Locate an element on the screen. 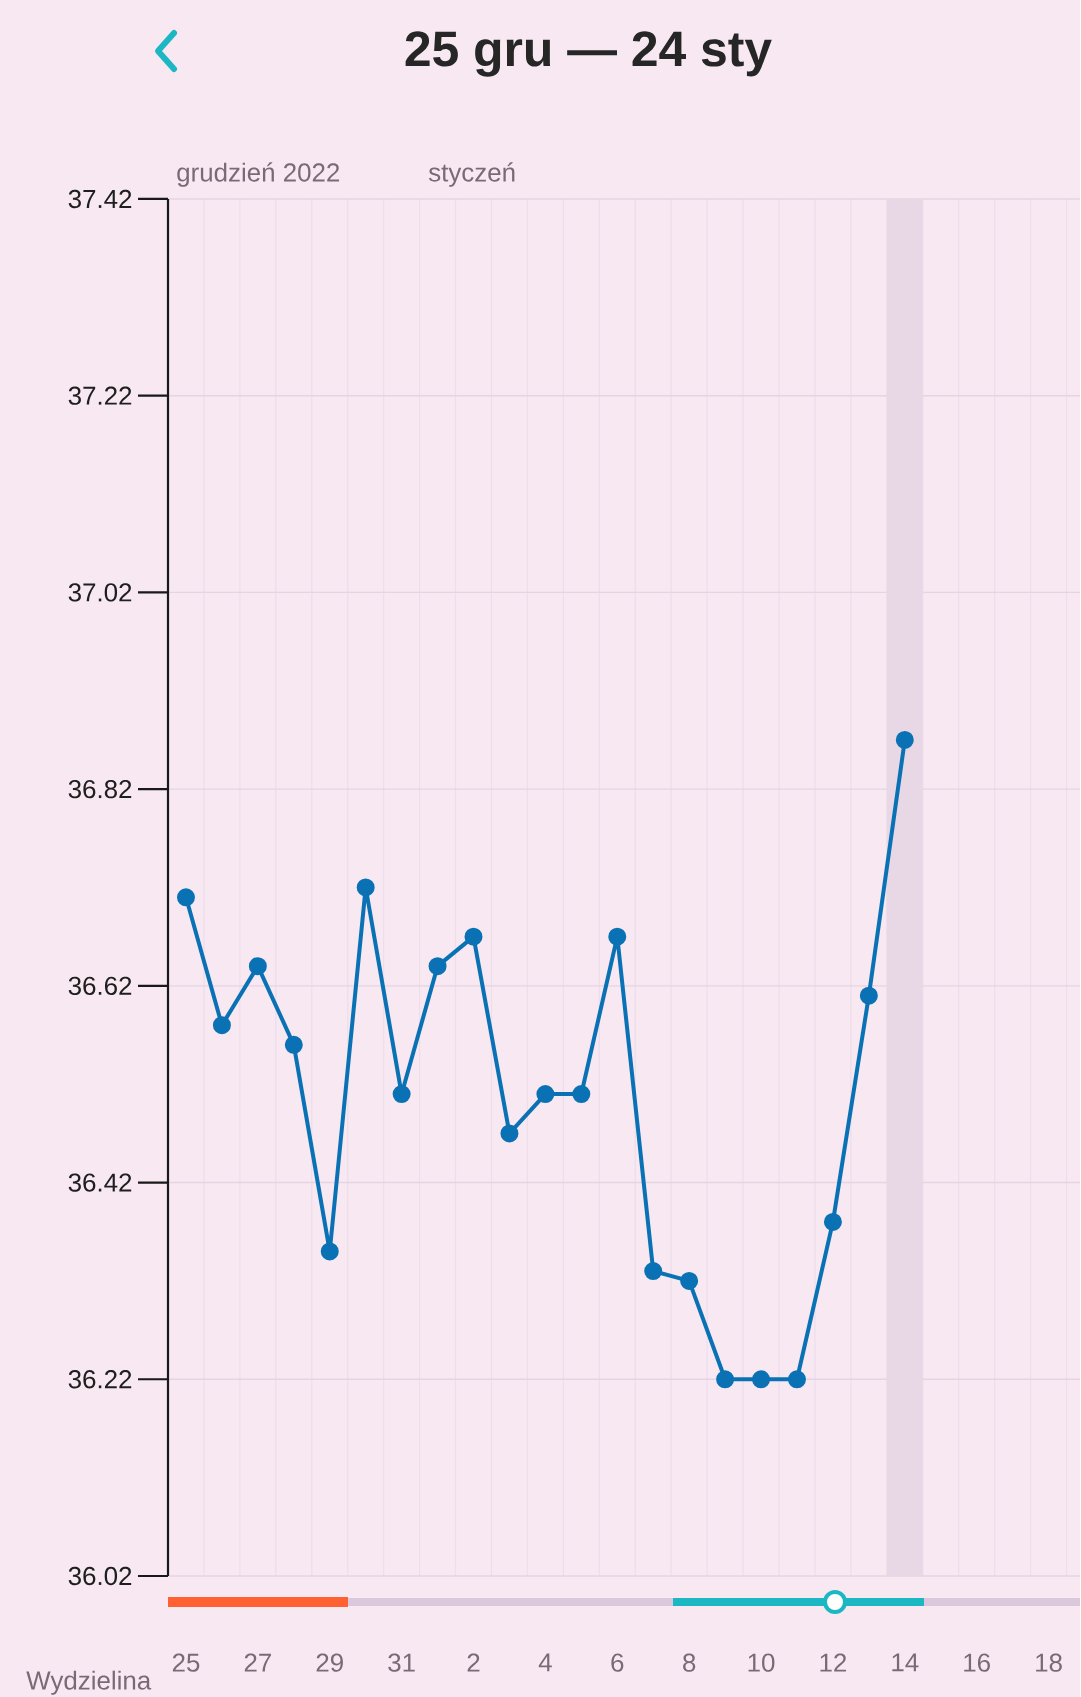 The image size is (1081, 1697). x-tick-label: 8 is located at coordinates (689, 1662).